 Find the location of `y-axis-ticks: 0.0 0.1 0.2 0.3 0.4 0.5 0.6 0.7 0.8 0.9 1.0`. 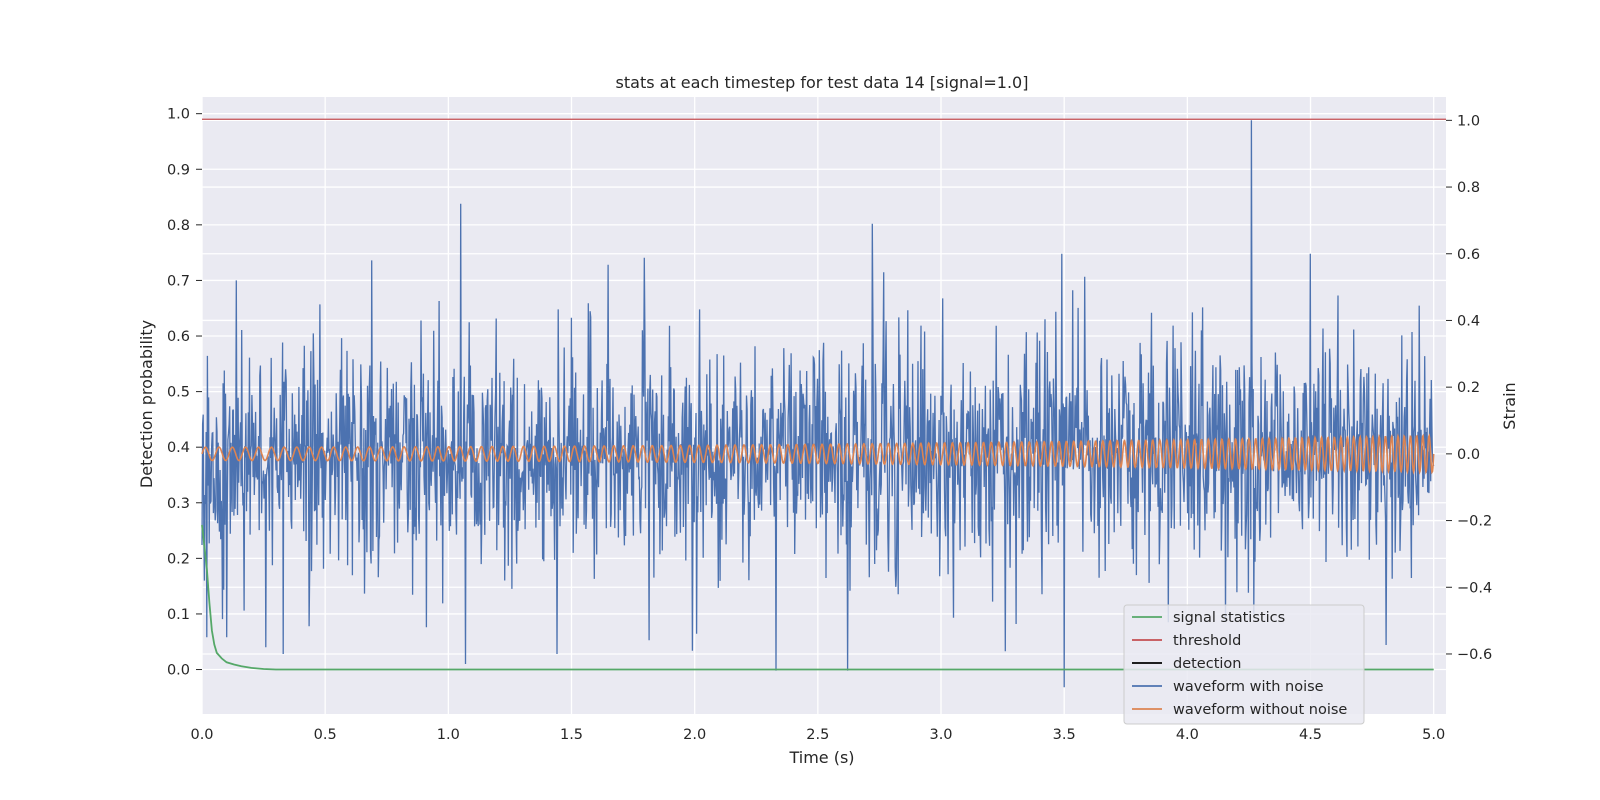

y-axis-ticks: 0.0 0.1 0.2 0.3 0.4 0.5 0.6 0.7 0.8 0.9 1.0 is located at coordinates (184, 393).